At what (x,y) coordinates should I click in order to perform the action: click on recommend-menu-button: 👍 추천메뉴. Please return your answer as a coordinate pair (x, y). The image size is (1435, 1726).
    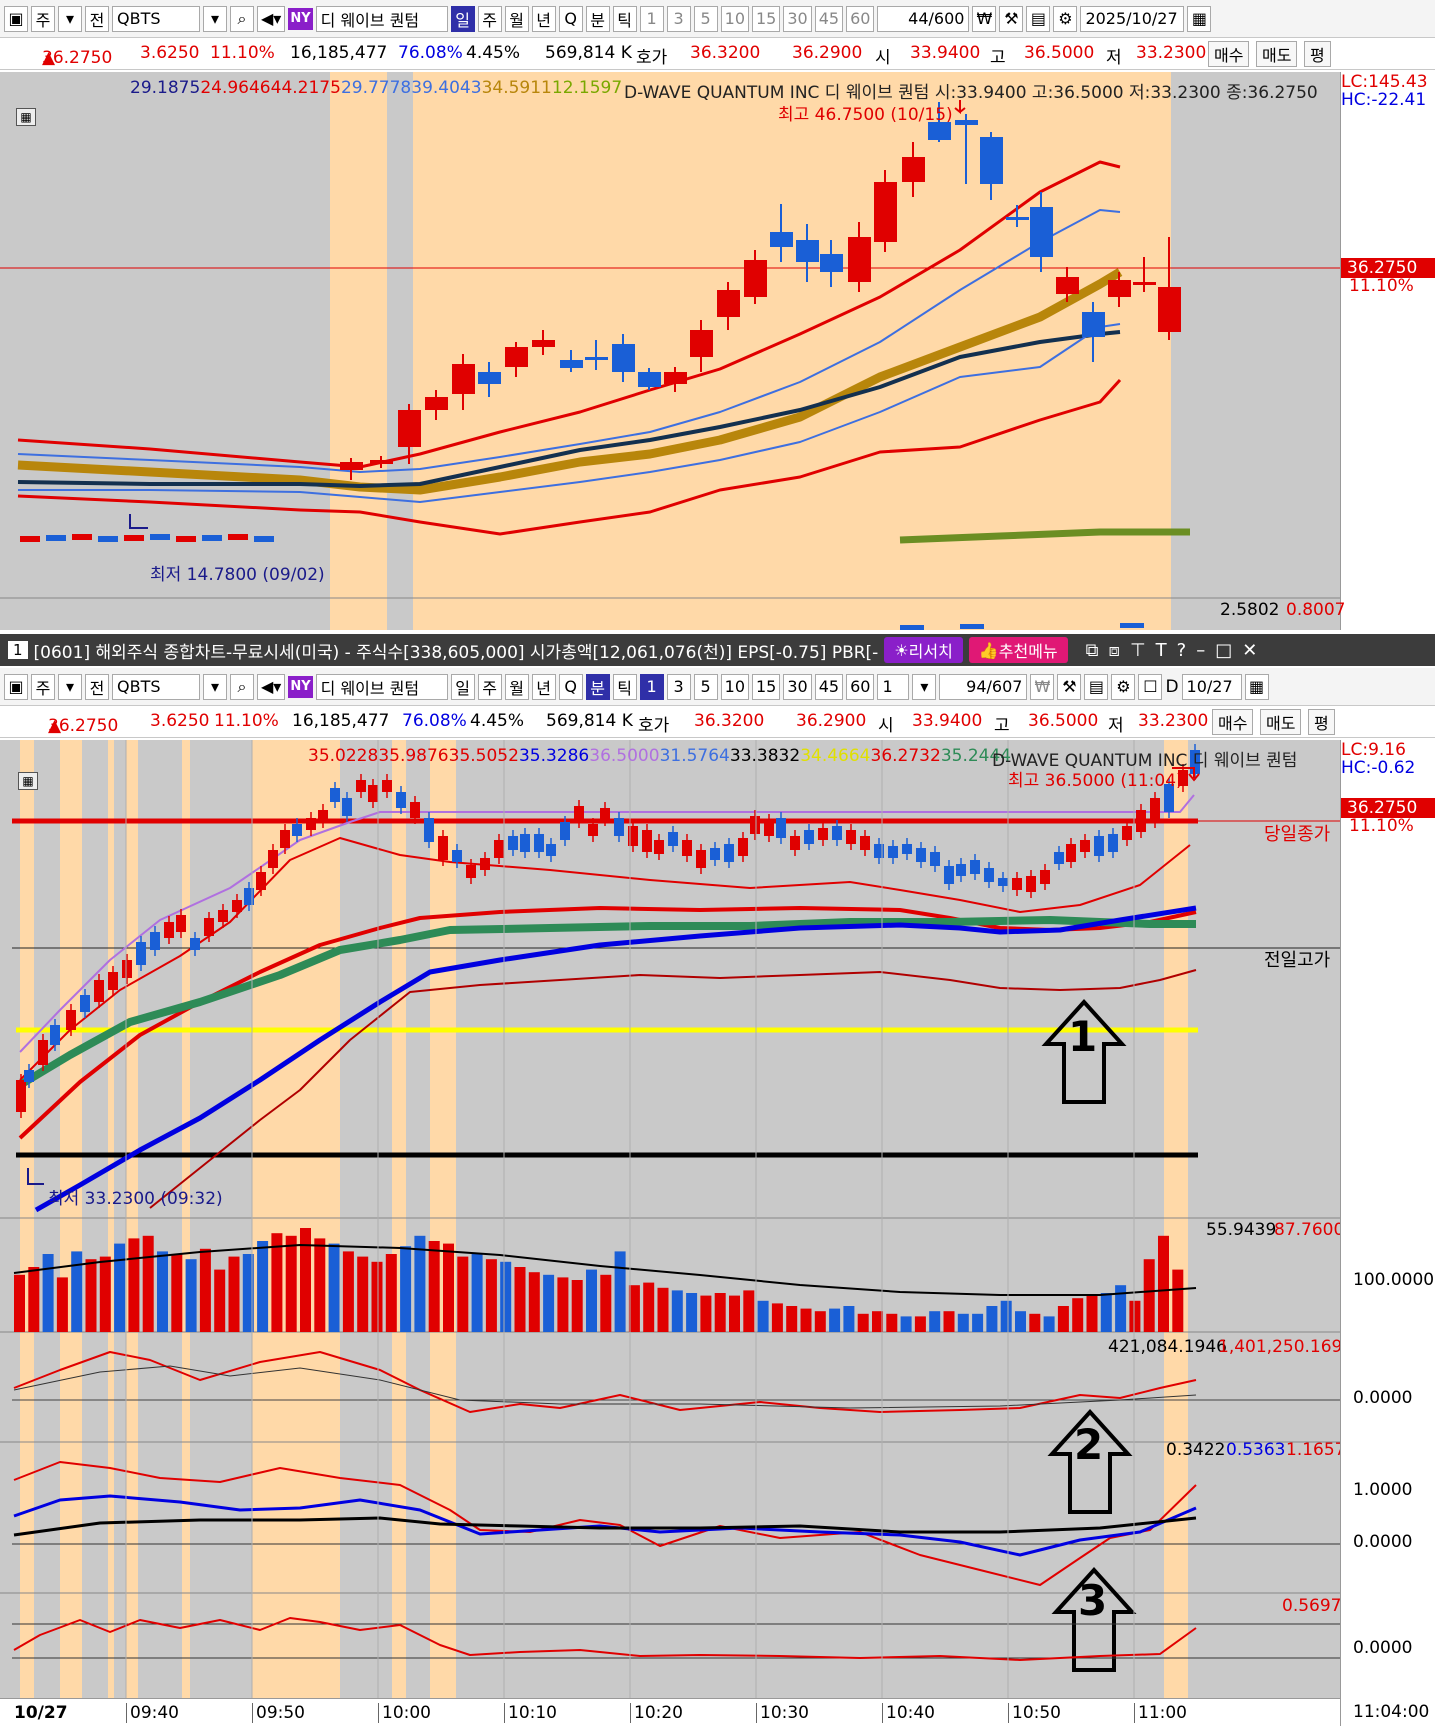
    Looking at the image, I should click on (1018, 650).